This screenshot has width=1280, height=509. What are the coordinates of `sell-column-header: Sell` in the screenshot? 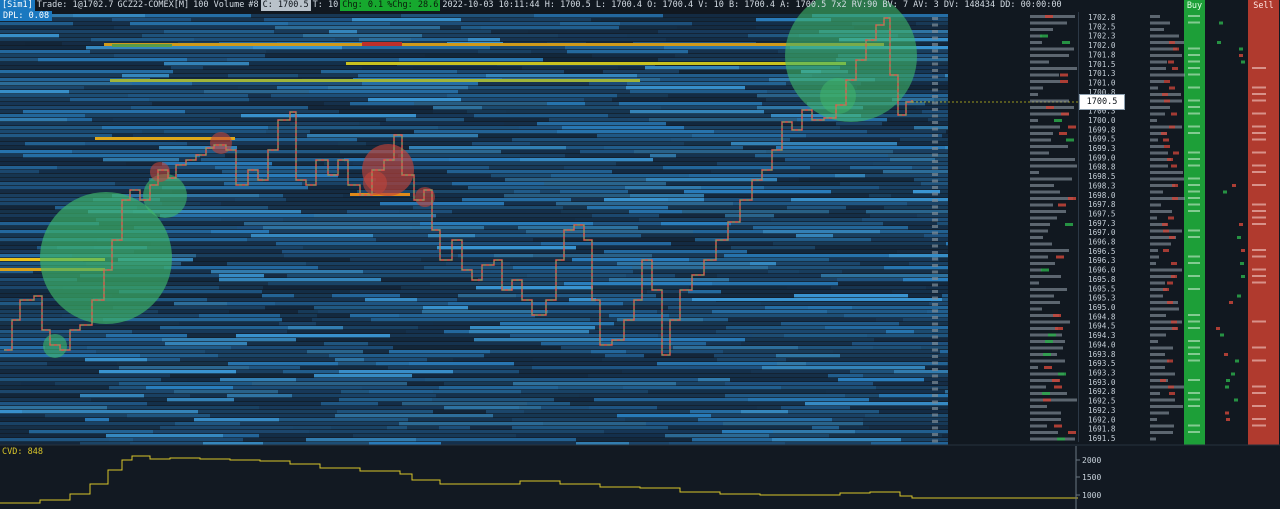 It's located at (1263, 6).